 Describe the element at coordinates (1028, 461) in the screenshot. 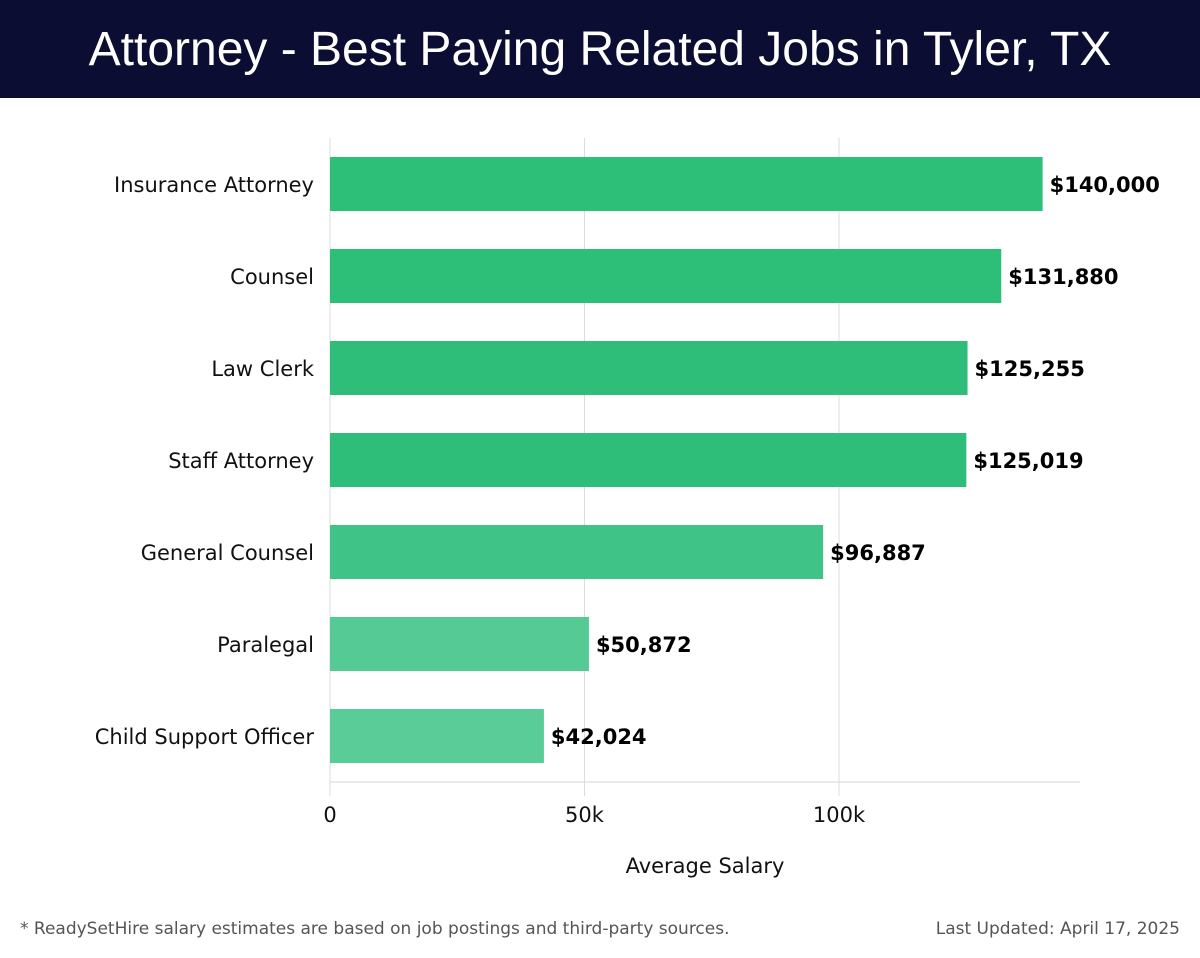

I see `value-label: $125,019` at that location.